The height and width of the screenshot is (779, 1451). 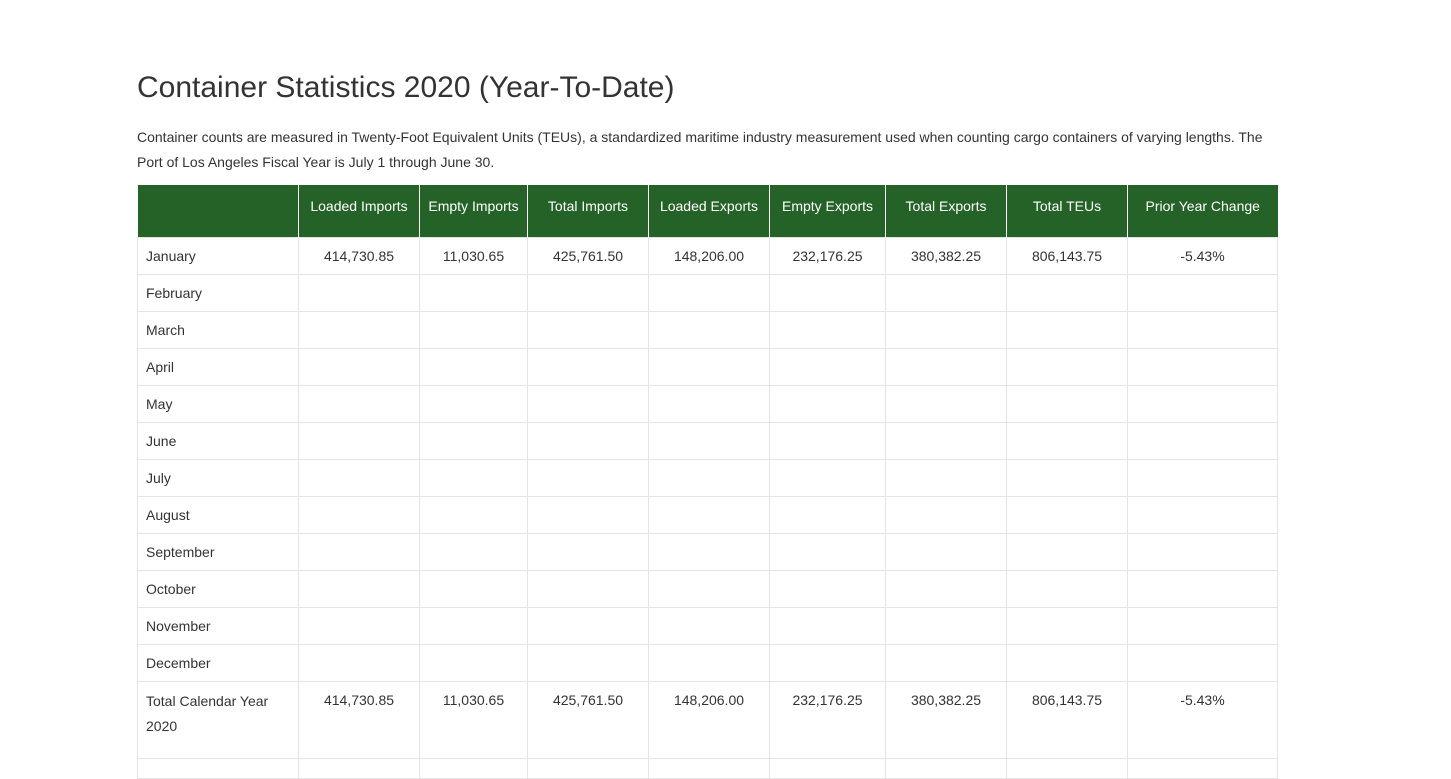 I want to click on column-header: Prior Year Change, so click(x=1202, y=211).